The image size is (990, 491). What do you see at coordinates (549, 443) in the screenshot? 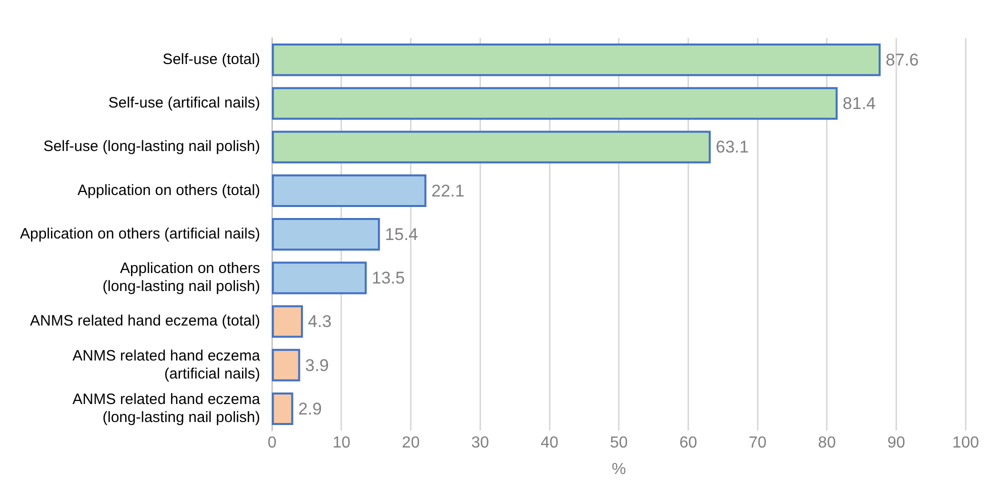
I see `x-tick-label: 40` at bounding box center [549, 443].